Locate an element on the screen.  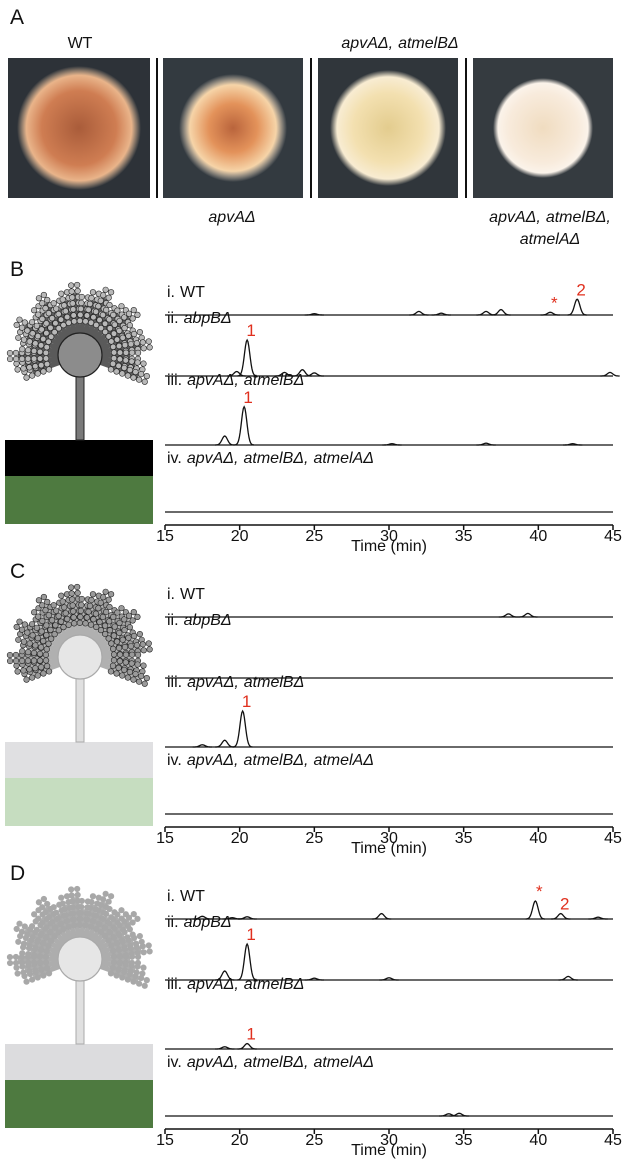
stem is located at coordinates (80, 407).